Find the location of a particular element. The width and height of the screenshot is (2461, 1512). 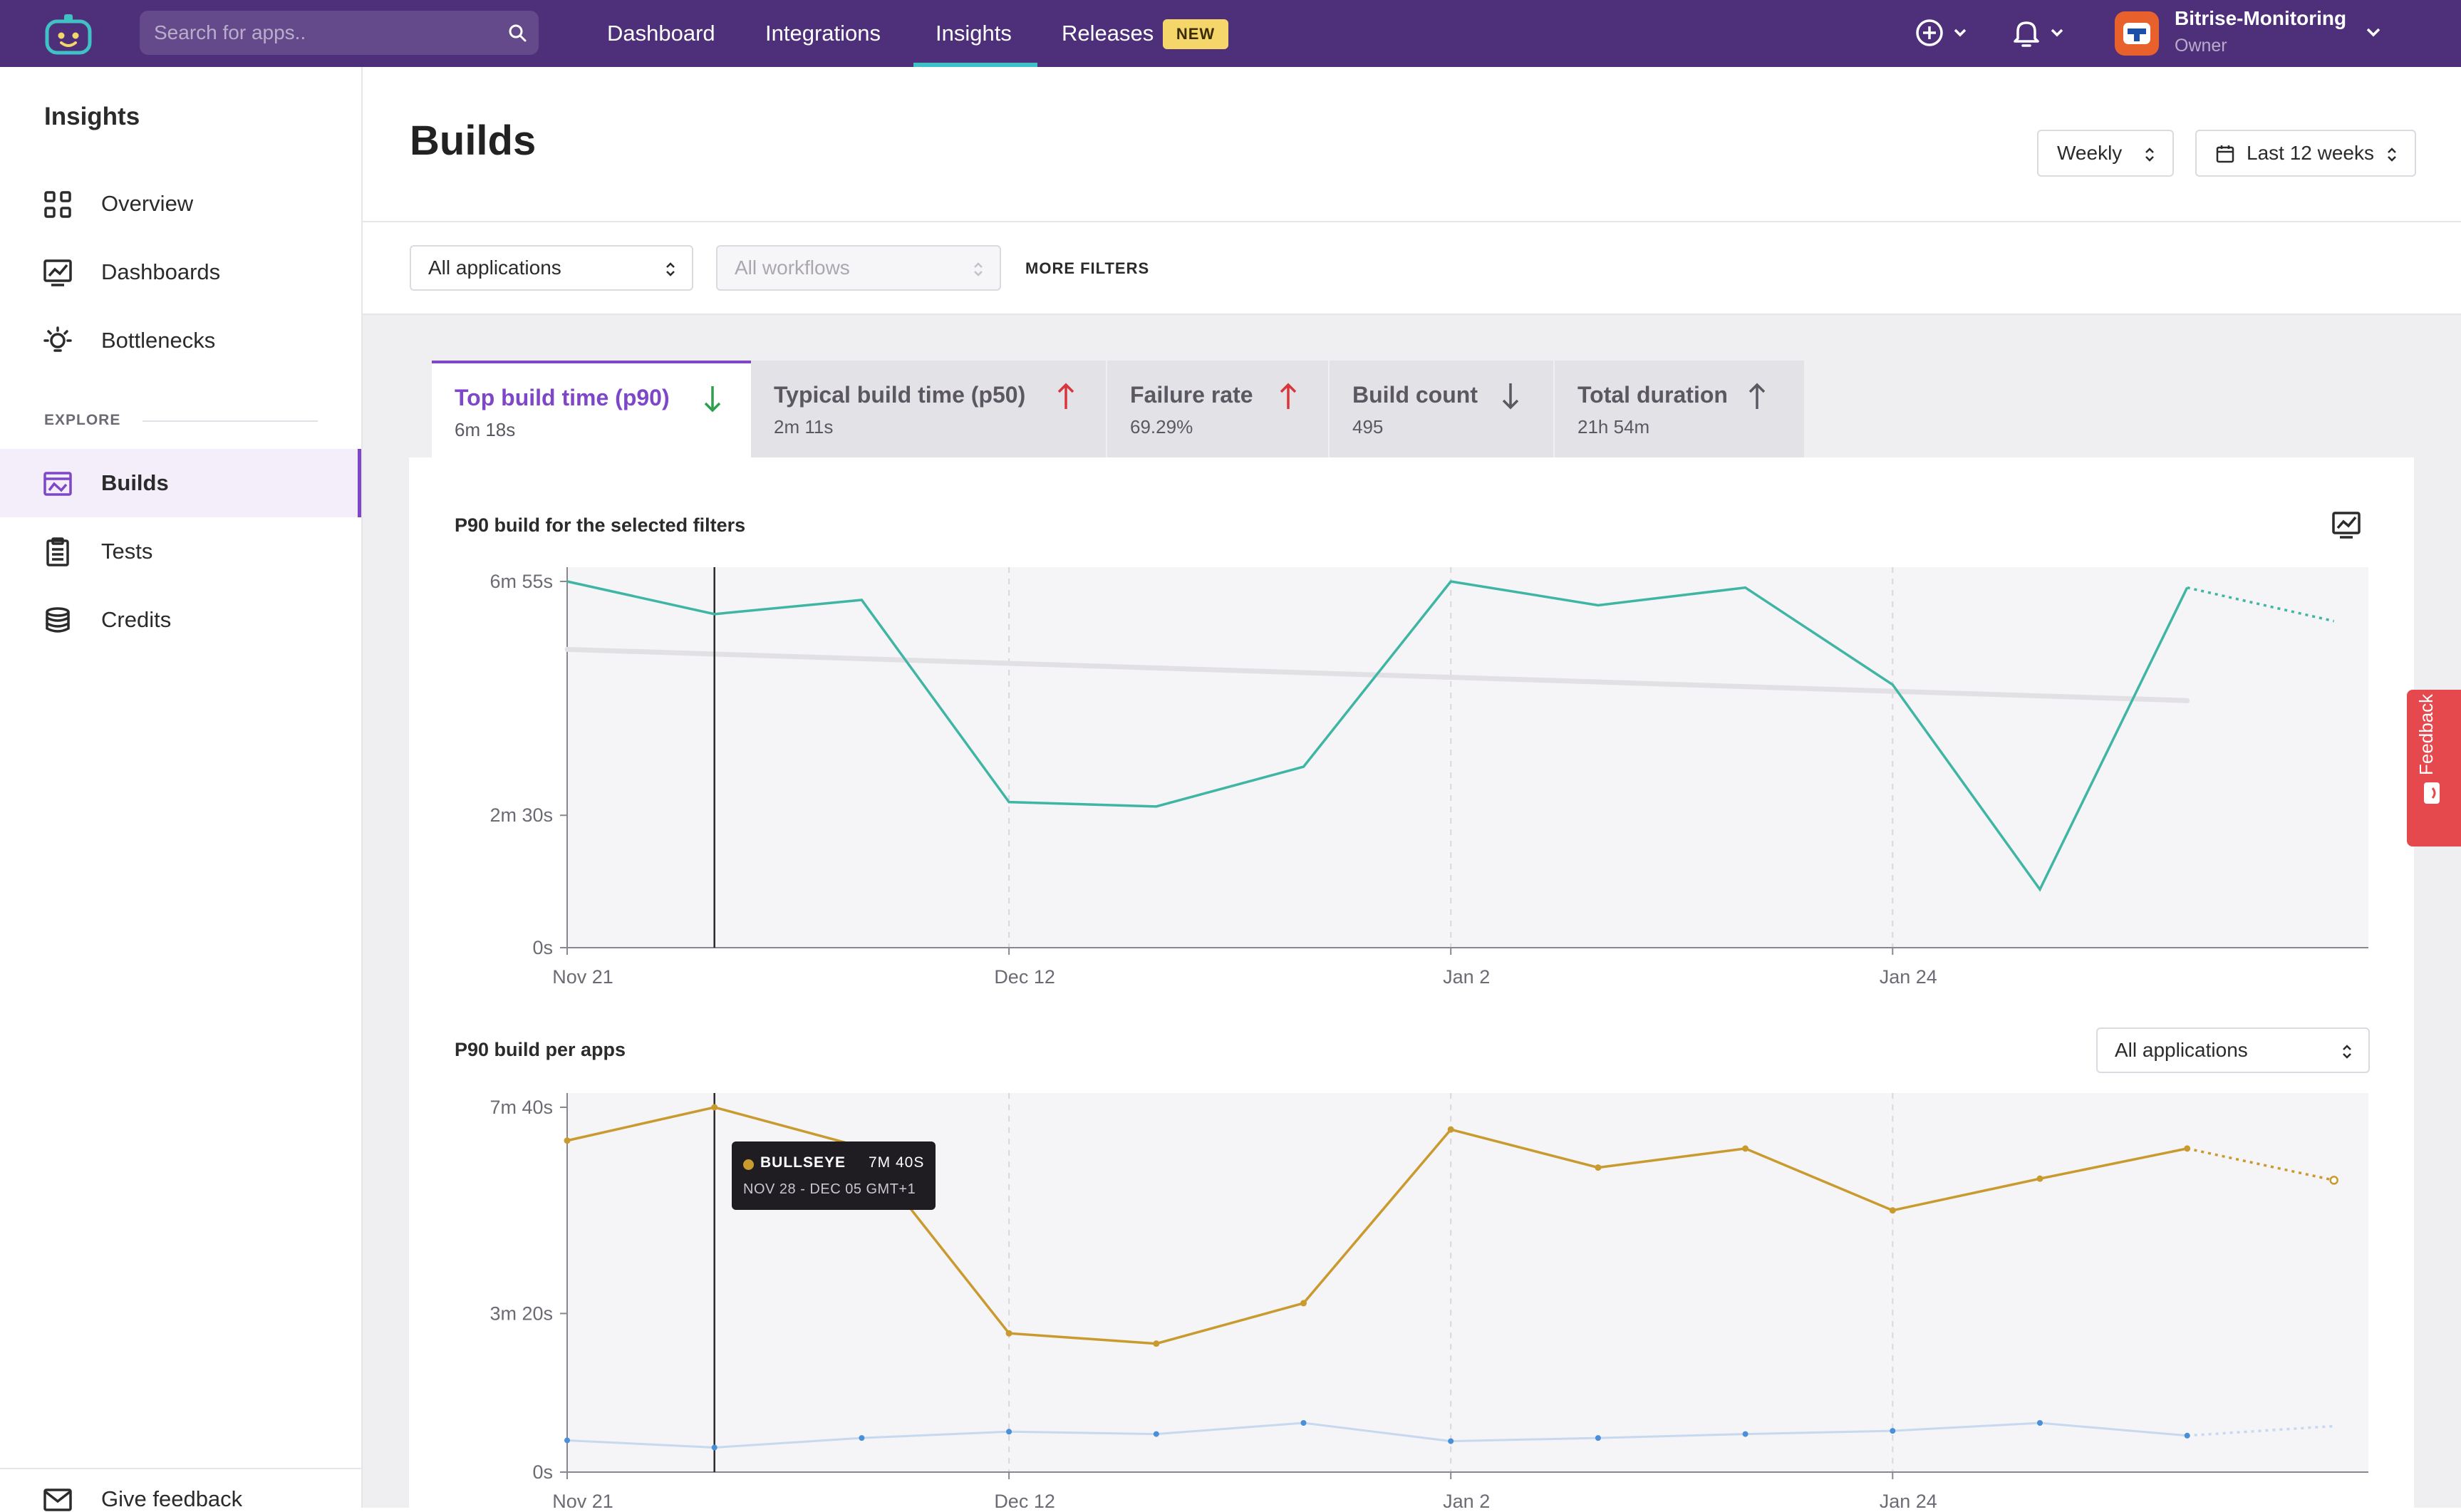

arrow-down-icon is located at coordinates (712, 399).